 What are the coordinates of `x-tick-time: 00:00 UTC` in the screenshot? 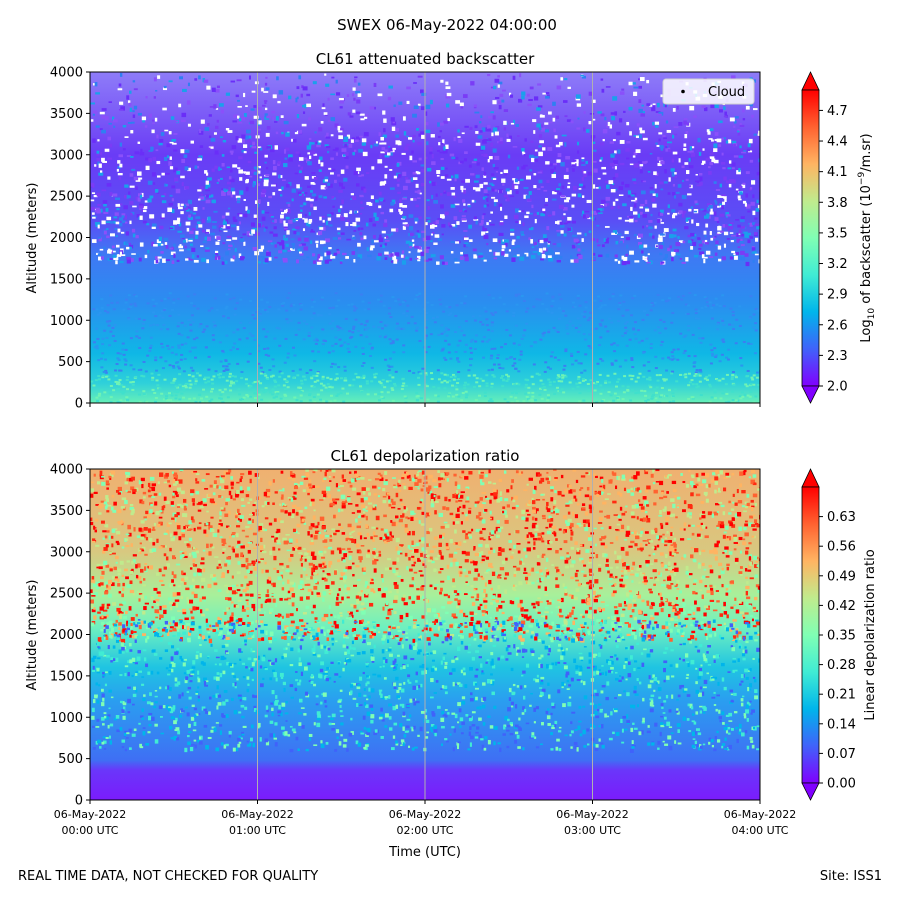 It's located at (89, 830).